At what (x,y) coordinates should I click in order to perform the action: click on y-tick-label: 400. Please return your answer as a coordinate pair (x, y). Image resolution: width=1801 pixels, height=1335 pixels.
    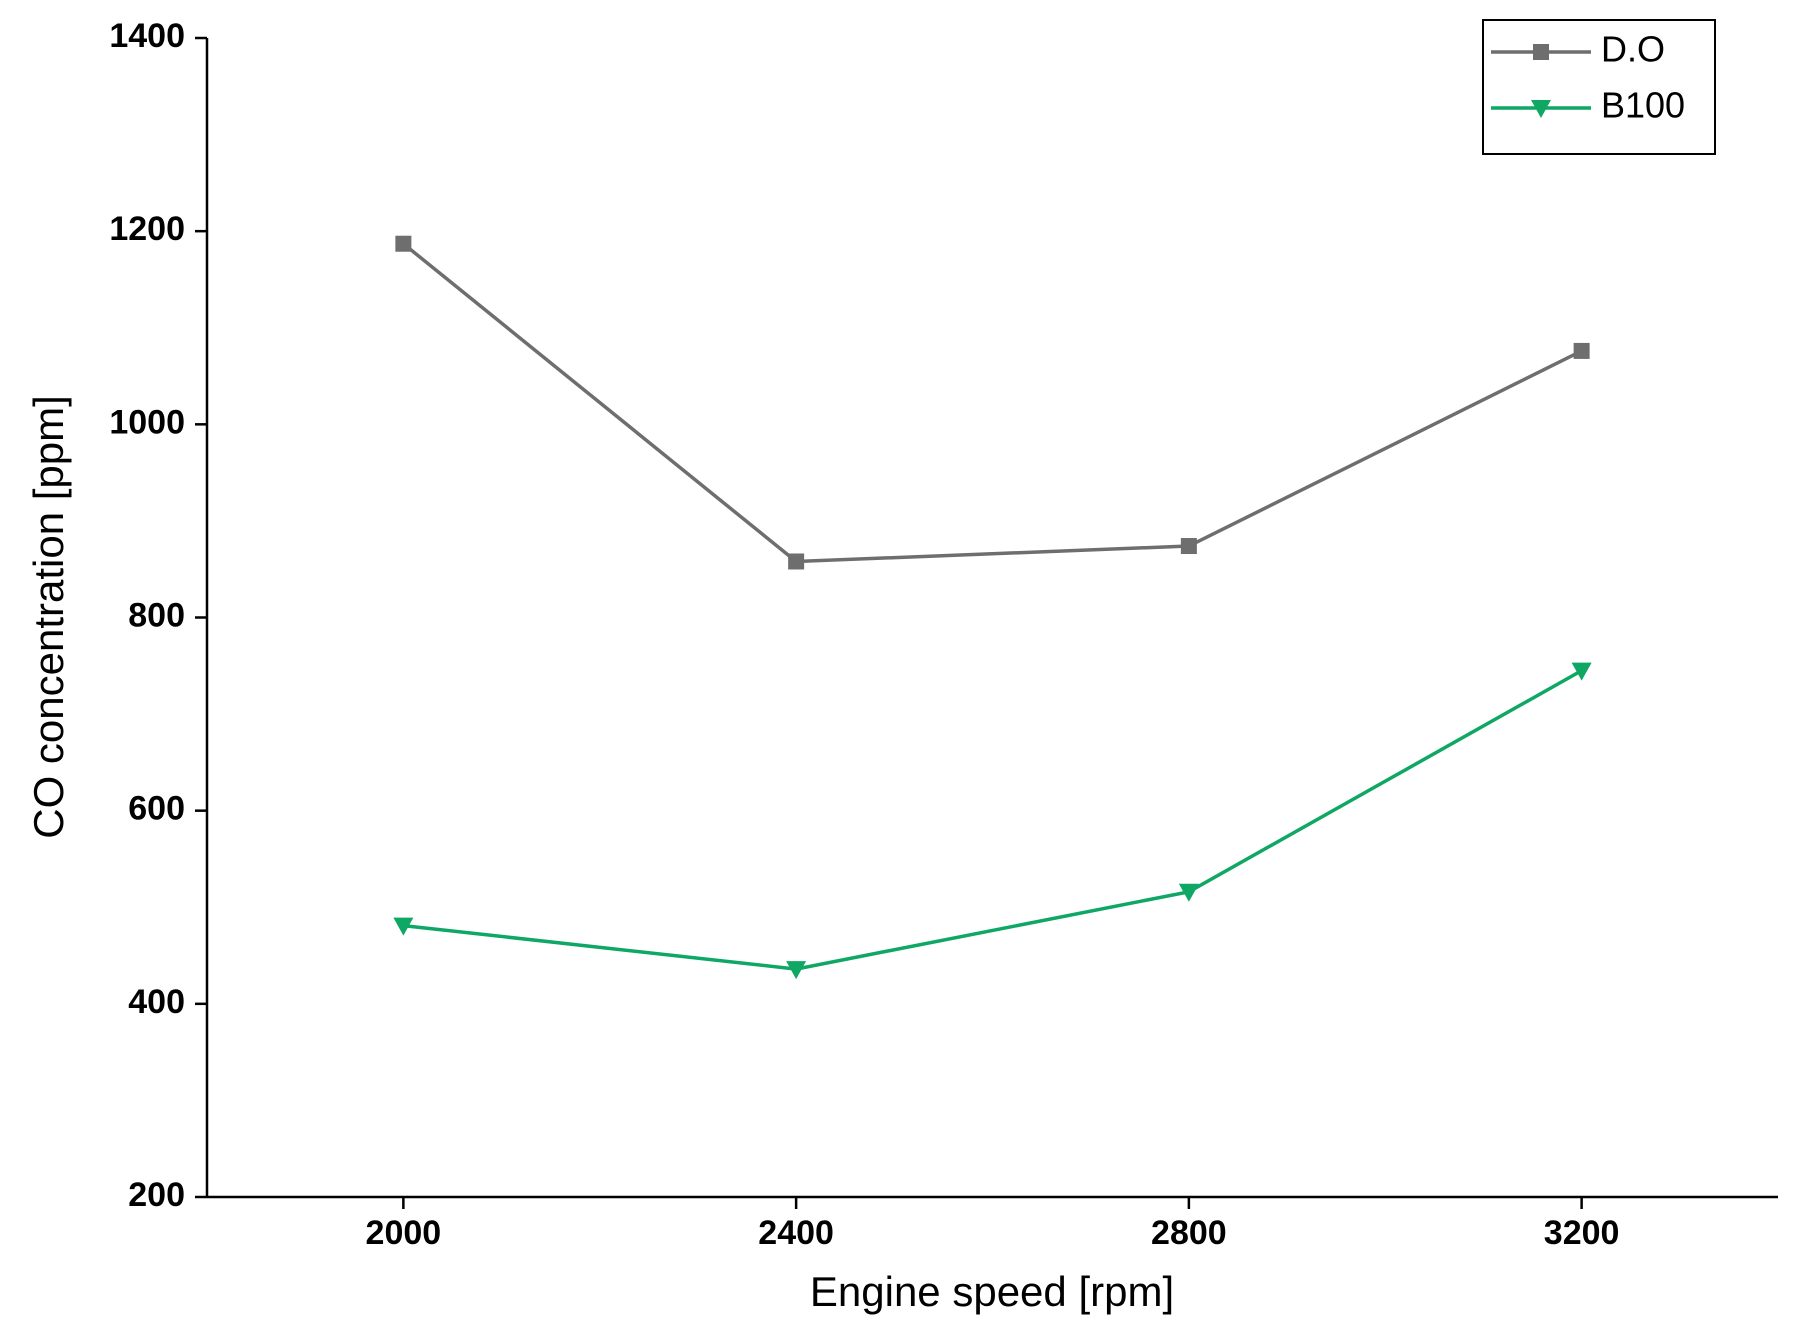
    Looking at the image, I should click on (156, 1002).